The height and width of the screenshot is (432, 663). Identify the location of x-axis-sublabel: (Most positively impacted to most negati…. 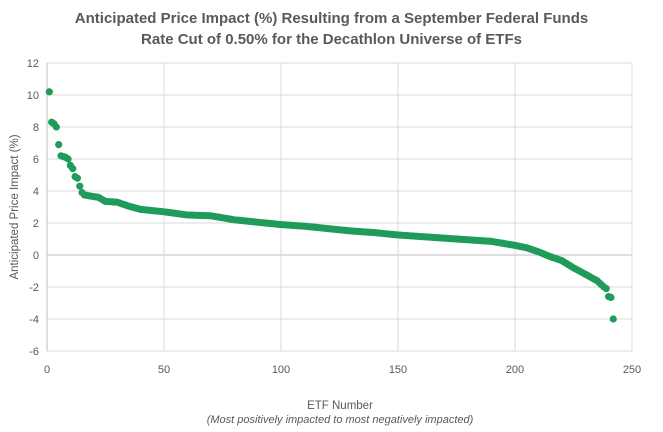
(340, 420).